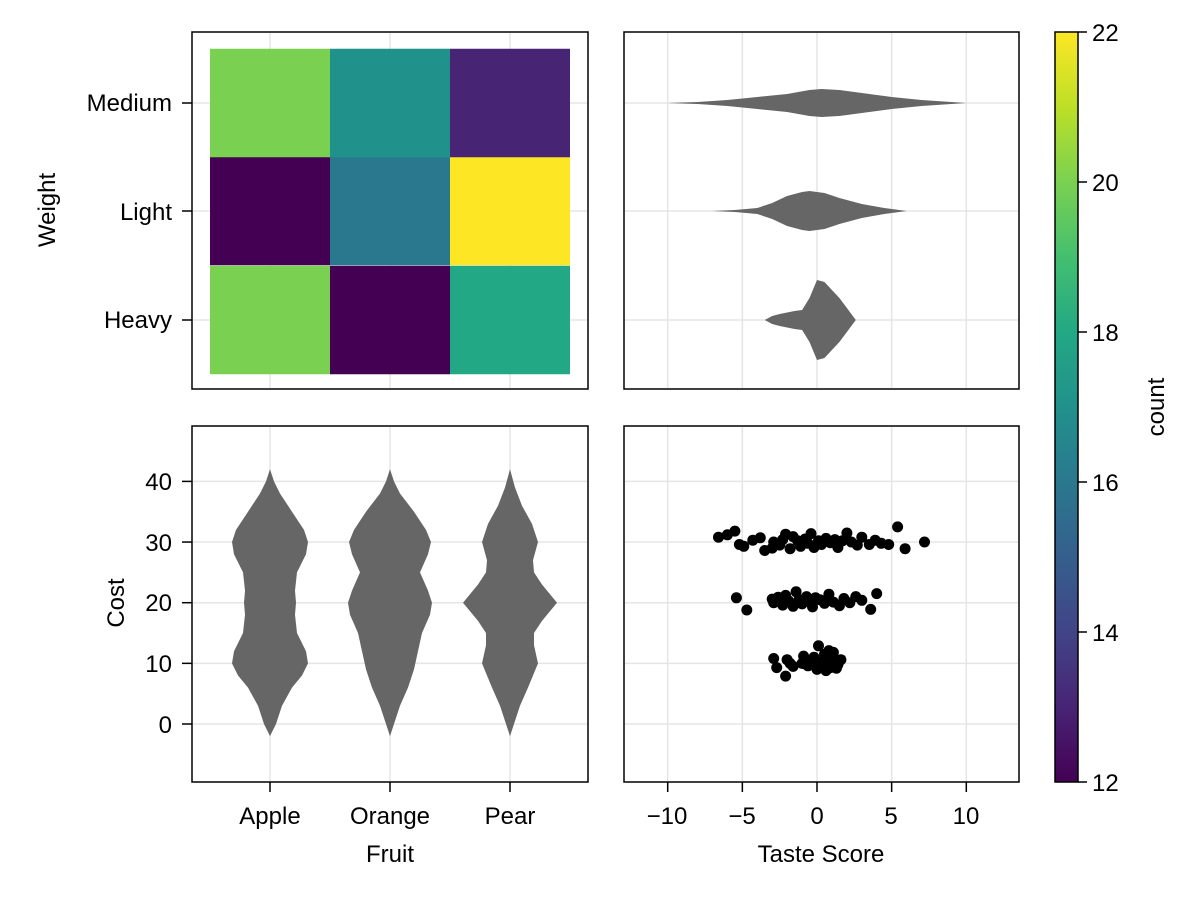 The height and width of the screenshot is (900, 1200). What do you see at coordinates (47, 210) in the screenshot?
I see `heatmap-y-axis-label: Weight` at bounding box center [47, 210].